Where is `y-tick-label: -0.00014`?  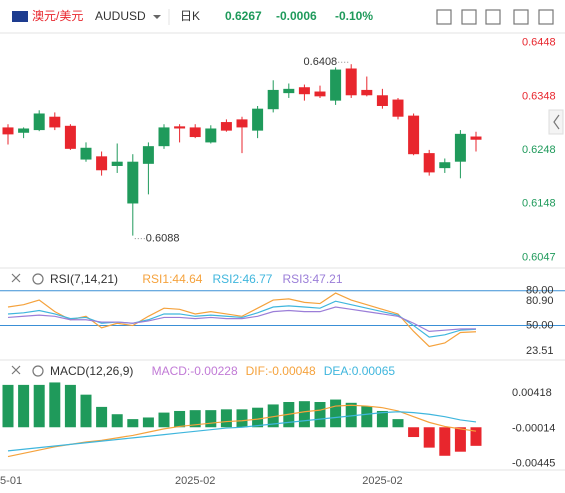 y-tick-label: -0.00014 is located at coordinates (533, 428).